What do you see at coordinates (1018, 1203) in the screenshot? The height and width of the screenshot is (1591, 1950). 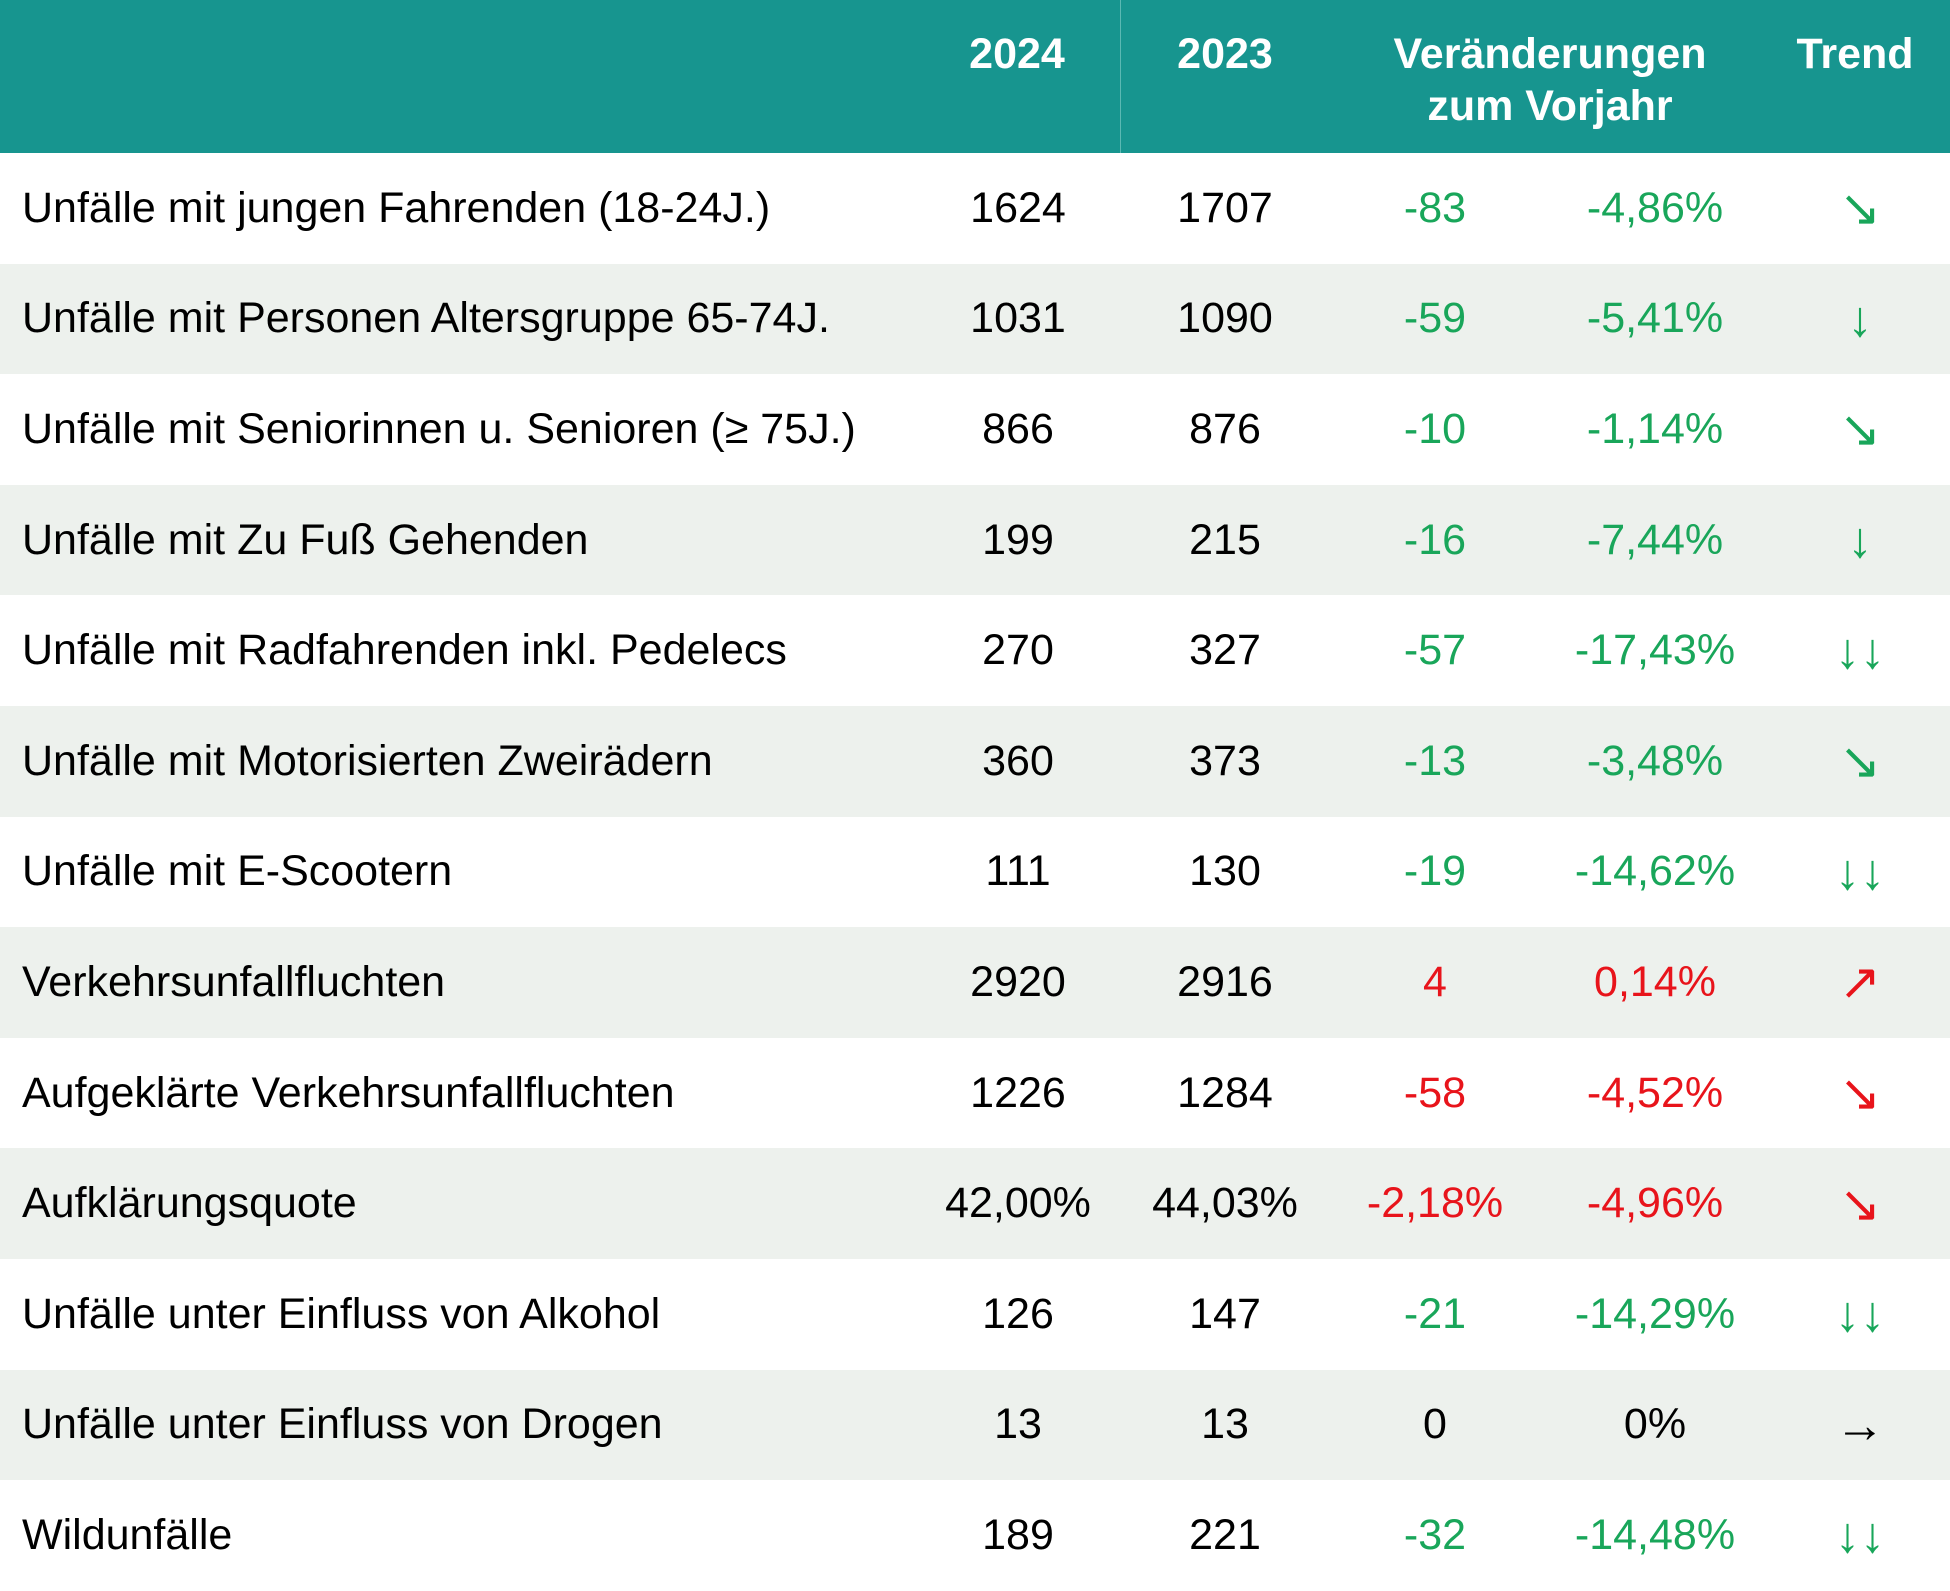 I see `value-2024: 42,00%` at bounding box center [1018, 1203].